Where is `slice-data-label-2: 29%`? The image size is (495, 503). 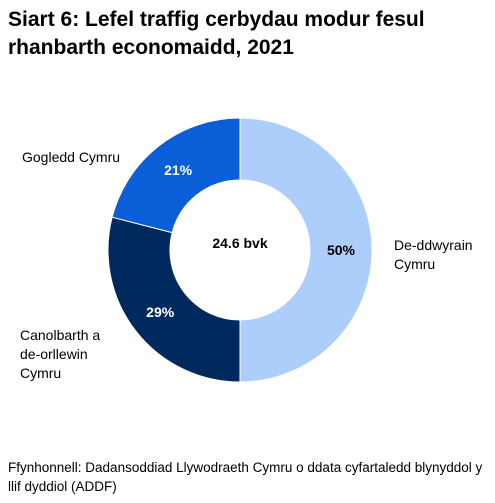
slice-data-label-2: 29% is located at coordinates (160, 312).